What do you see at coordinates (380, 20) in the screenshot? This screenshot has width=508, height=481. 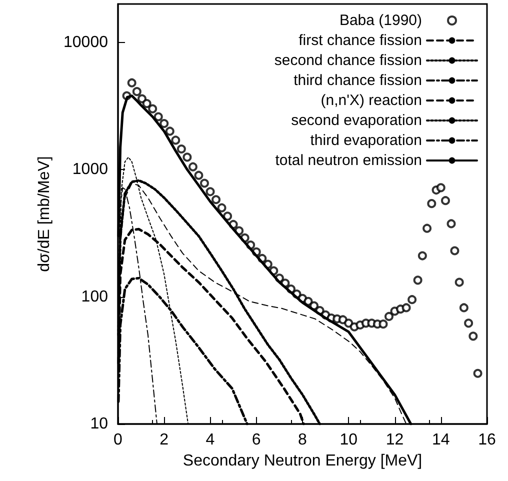 I see `legend-label: Baba (1990)` at bounding box center [380, 20].